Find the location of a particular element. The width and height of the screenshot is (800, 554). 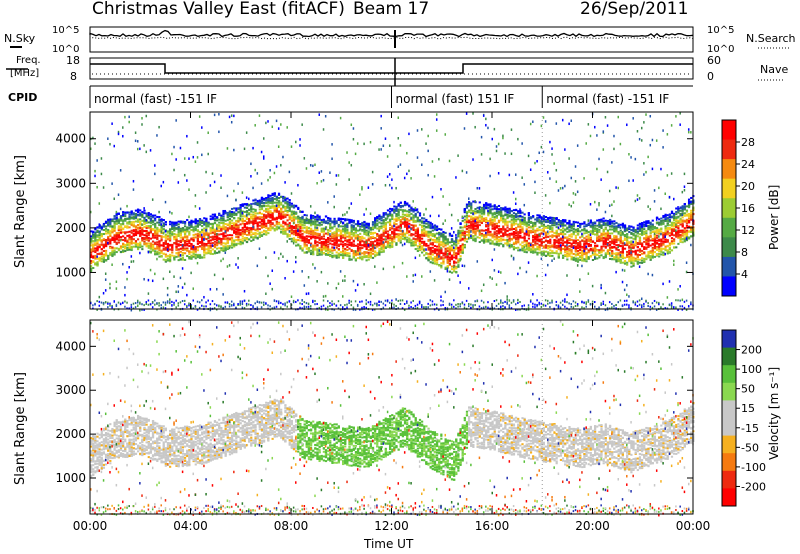

freq-panel: Freq. [MHz] 18 8 60 0 Nave is located at coordinates (397, 70).